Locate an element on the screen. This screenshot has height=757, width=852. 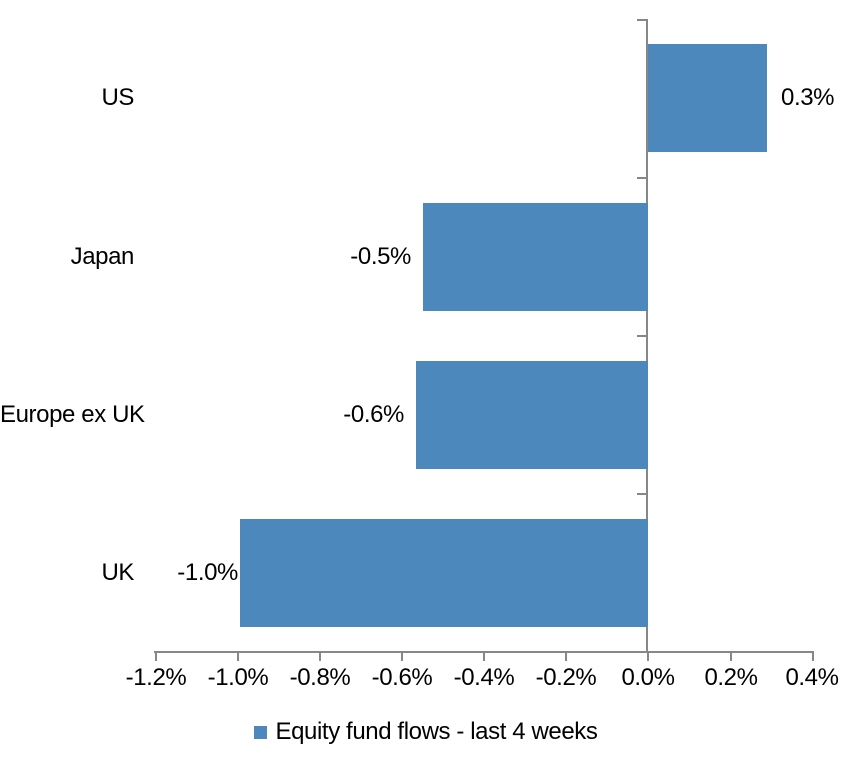
bar-uk is located at coordinates (444, 573).